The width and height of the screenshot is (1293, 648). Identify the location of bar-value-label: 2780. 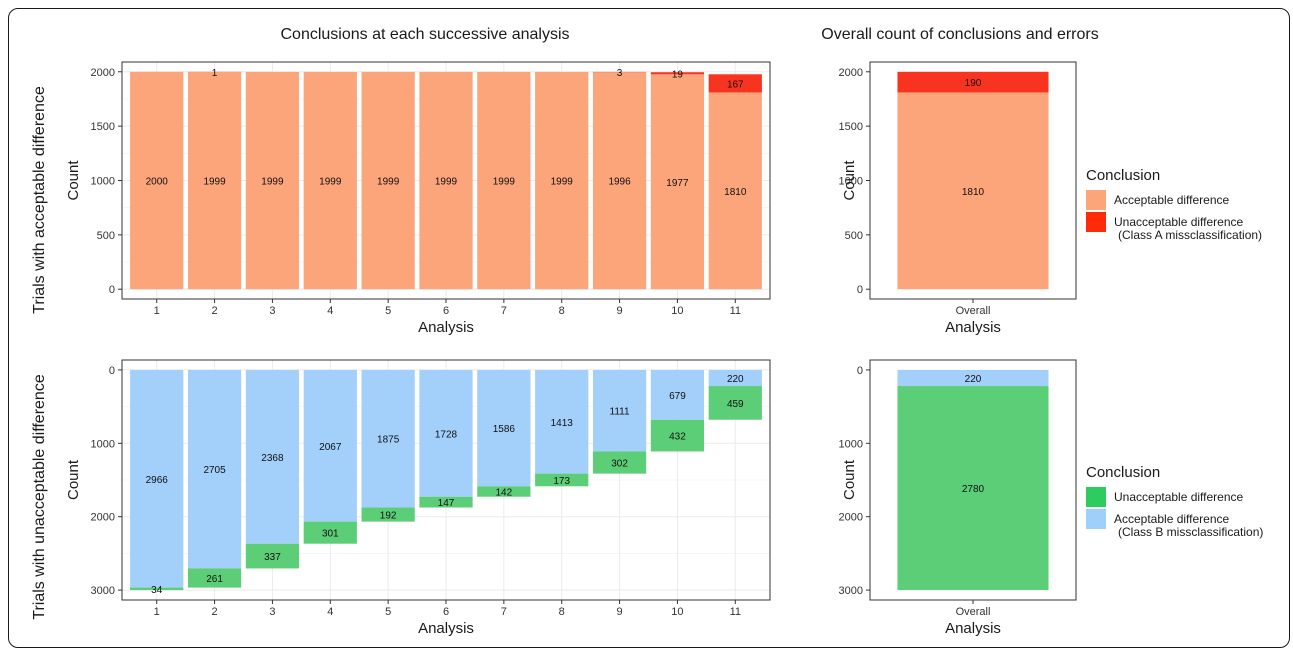
(973, 489).